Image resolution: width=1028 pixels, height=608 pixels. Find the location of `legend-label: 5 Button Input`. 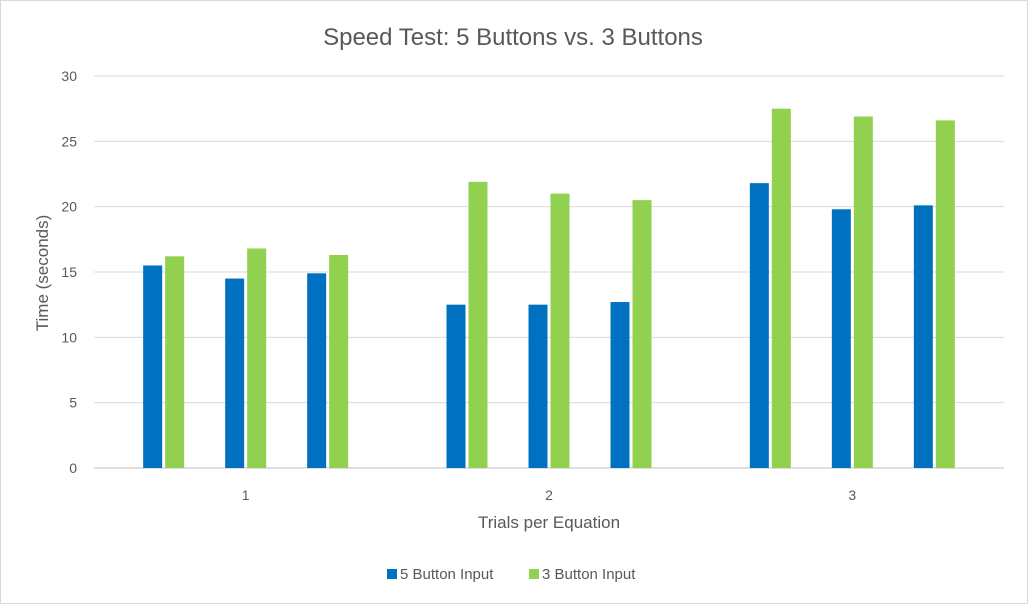

legend-label: 5 Button Input is located at coordinates (447, 574).